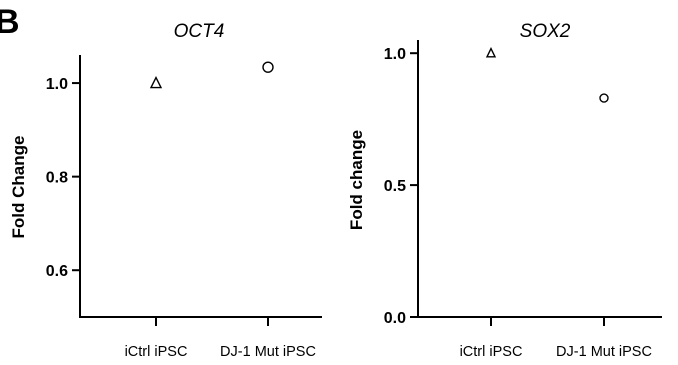 The image size is (678, 365). Describe the element at coordinates (199, 31) in the screenshot. I see `oct4-chart-title: OCT4` at that location.